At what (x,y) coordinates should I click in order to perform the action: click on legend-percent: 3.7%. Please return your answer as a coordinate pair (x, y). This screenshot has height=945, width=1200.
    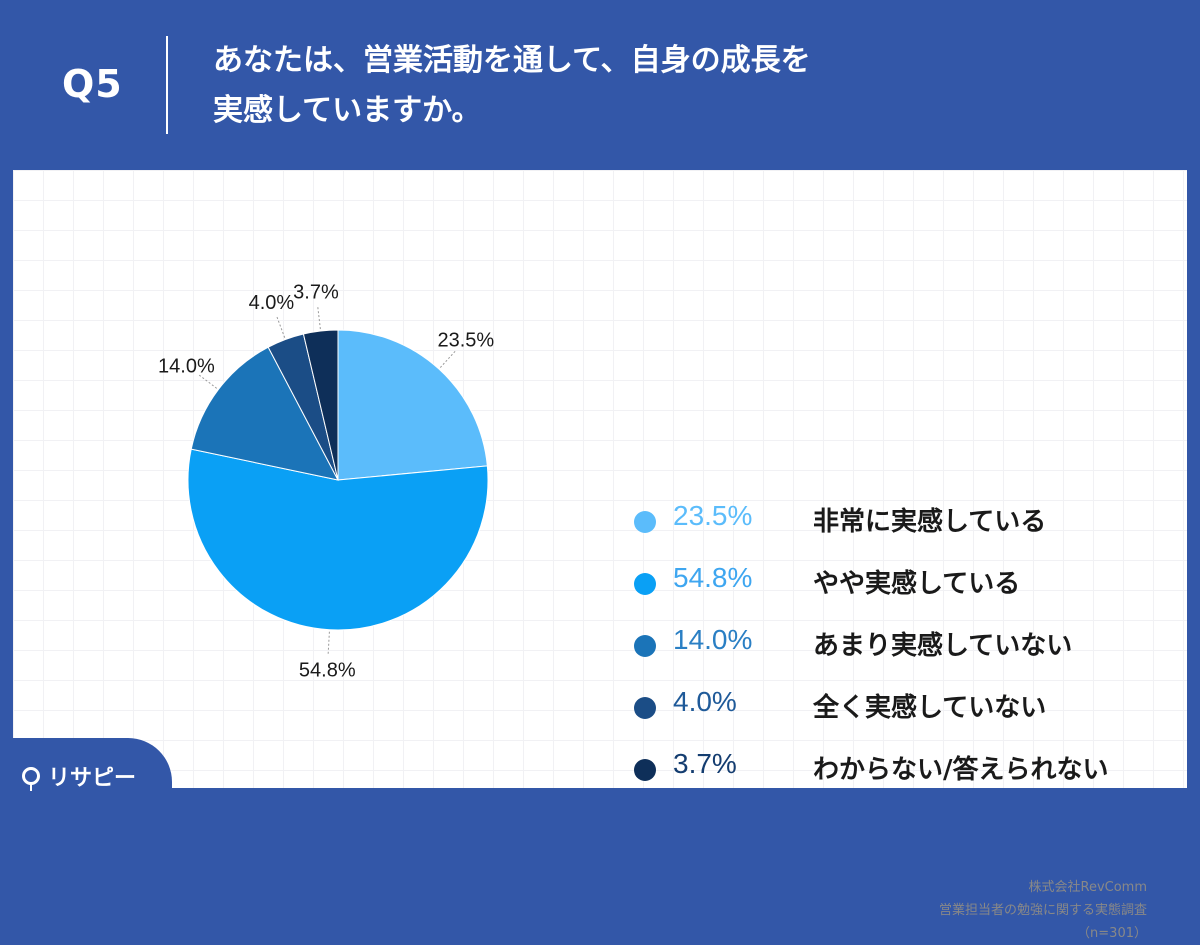
    Looking at the image, I should click on (705, 763).